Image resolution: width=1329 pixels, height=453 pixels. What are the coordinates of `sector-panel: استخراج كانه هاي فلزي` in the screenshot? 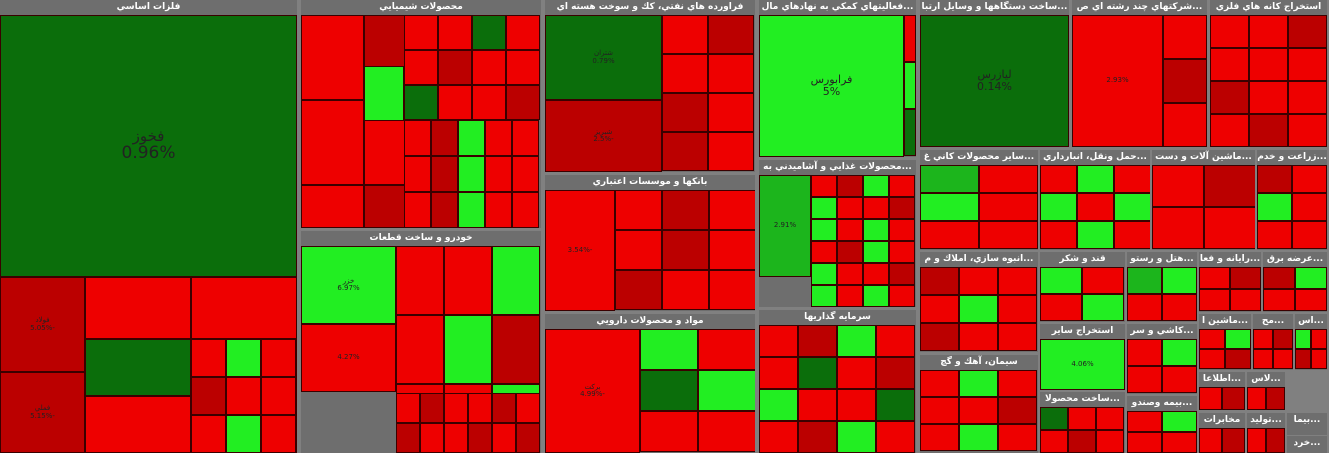 It's located at (1268, 73).